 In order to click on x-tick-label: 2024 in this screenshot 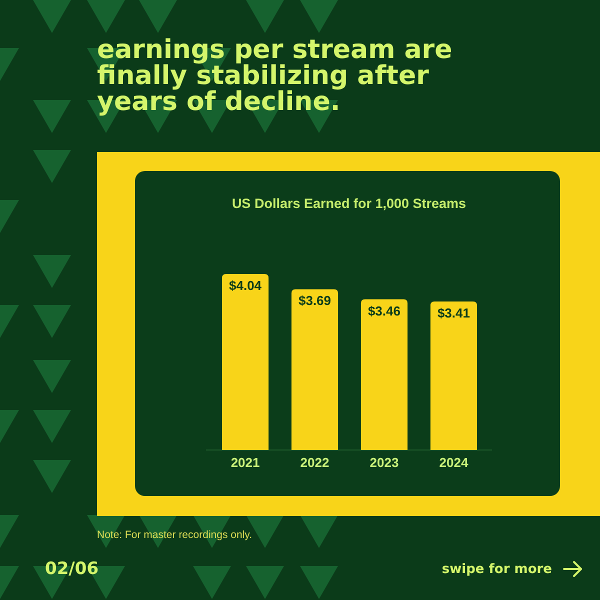, I will do `click(454, 462)`.